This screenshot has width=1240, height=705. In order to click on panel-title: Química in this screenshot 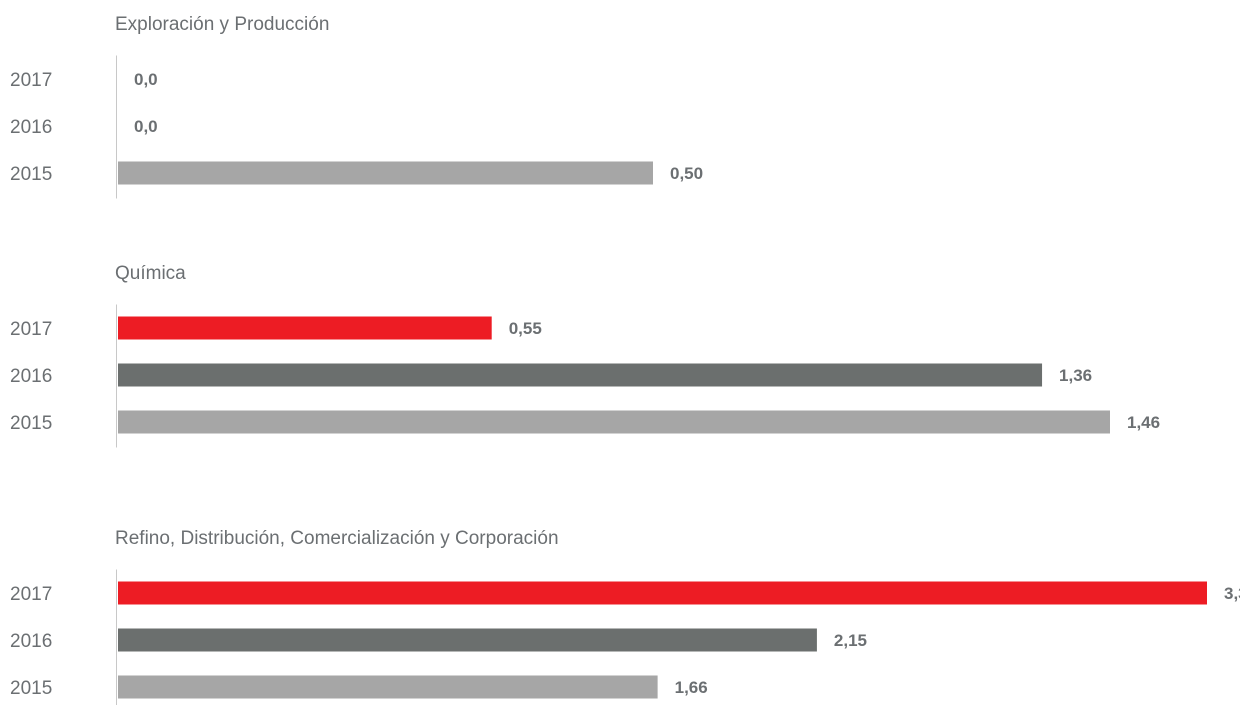, I will do `click(150, 273)`.